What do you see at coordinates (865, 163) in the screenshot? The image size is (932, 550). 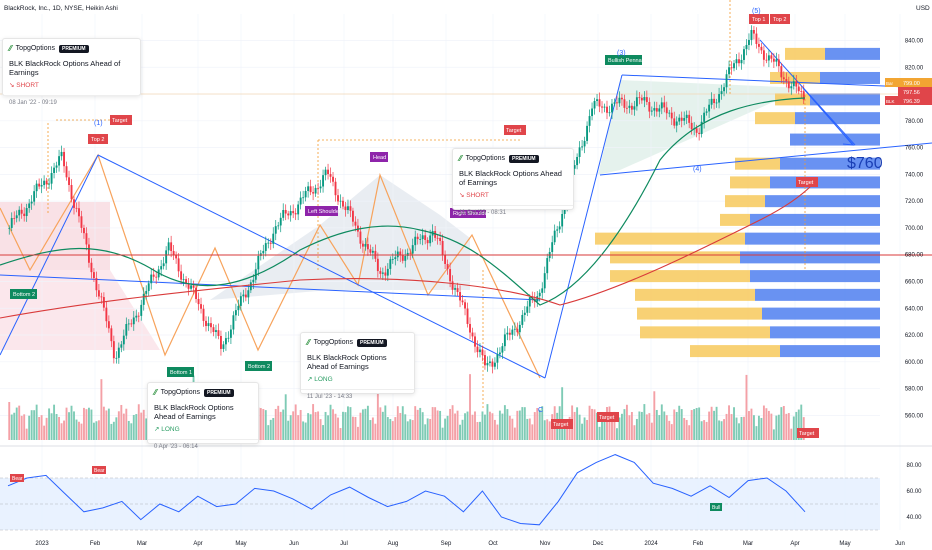 I see `price-target-text: $760` at bounding box center [865, 163].